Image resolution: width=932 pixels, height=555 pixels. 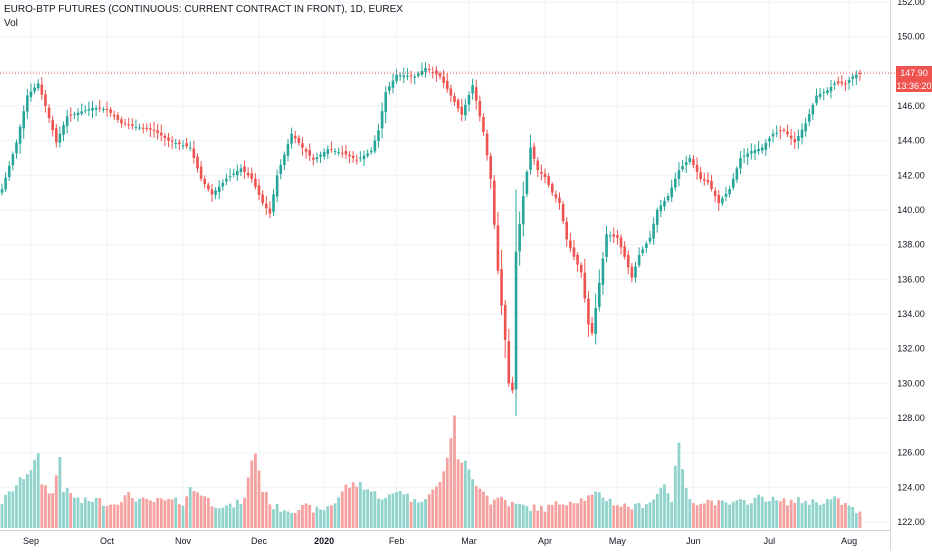 What do you see at coordinates (914, 72) in the screenshot?
I see `last-price-tag-bg` at bounding box center [914, 72].